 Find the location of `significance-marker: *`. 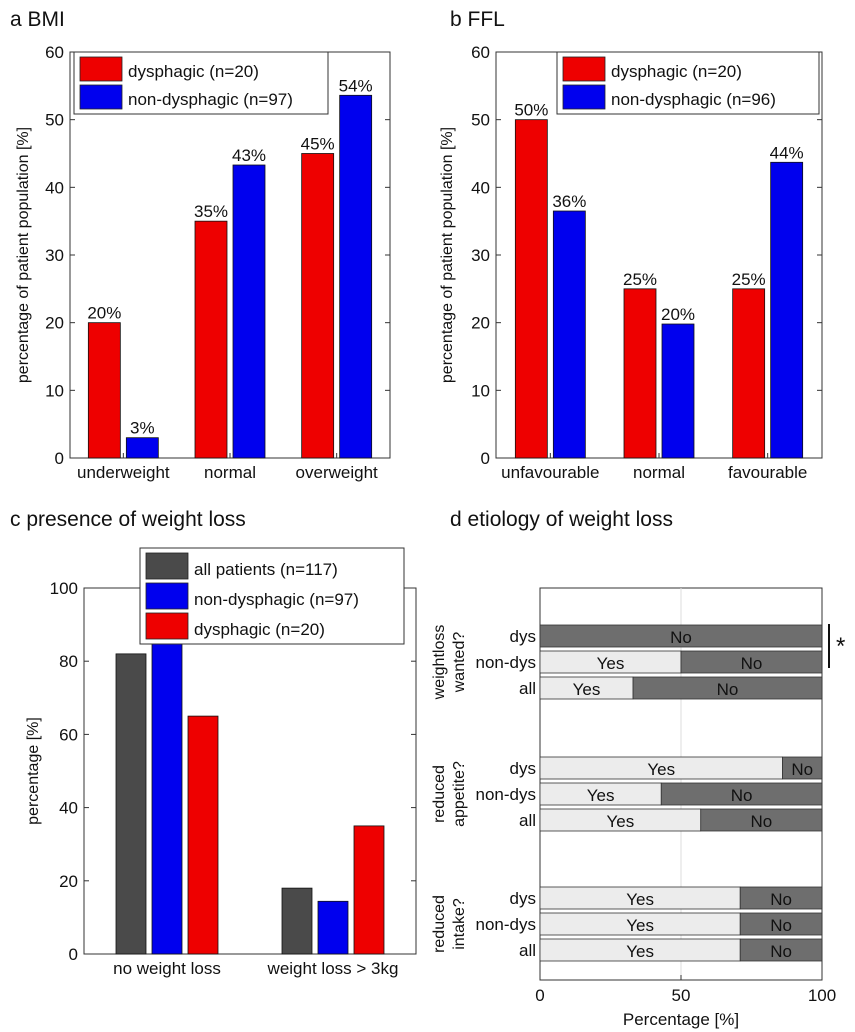

significance-marker: * is located at coordinates (840, 646).